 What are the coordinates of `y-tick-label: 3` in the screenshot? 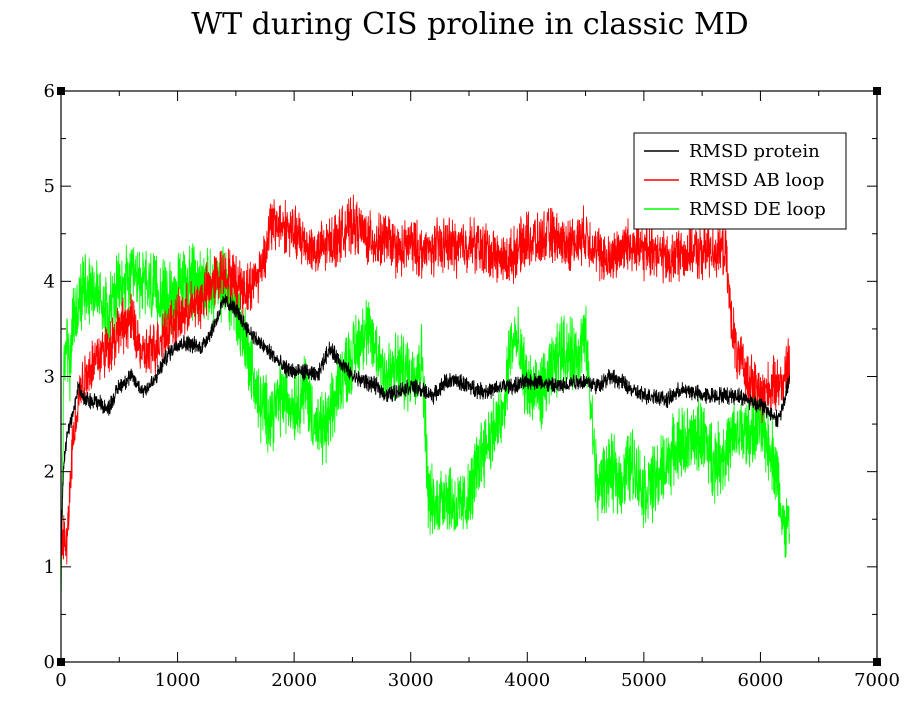 It's located at (49, 377).